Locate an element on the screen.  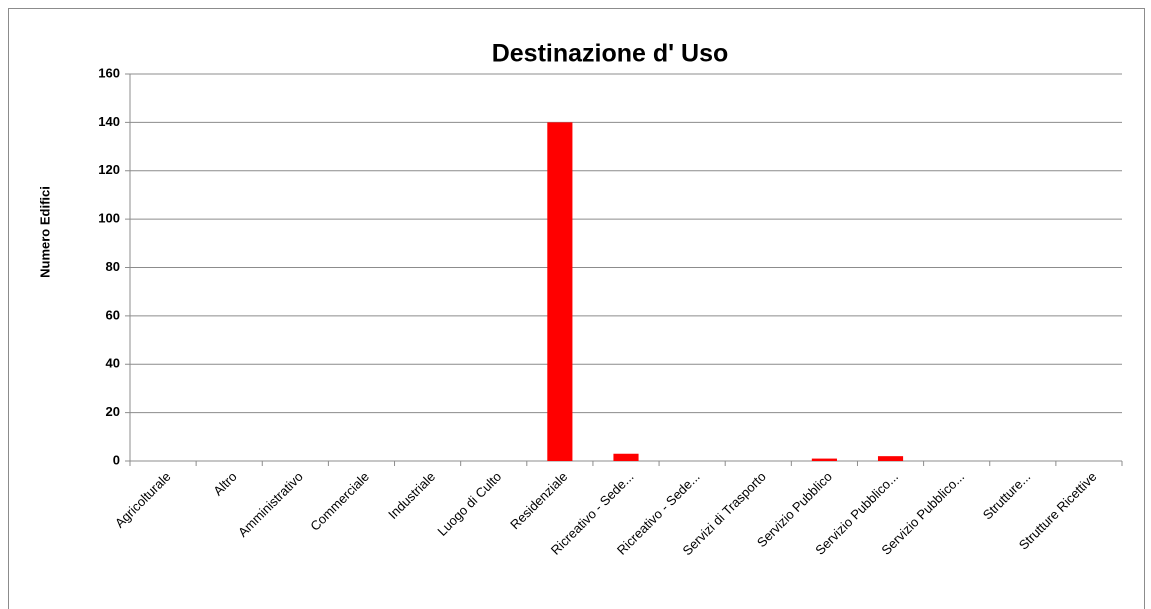
y-tick-label: 100 is located at coordinates (109, 218).